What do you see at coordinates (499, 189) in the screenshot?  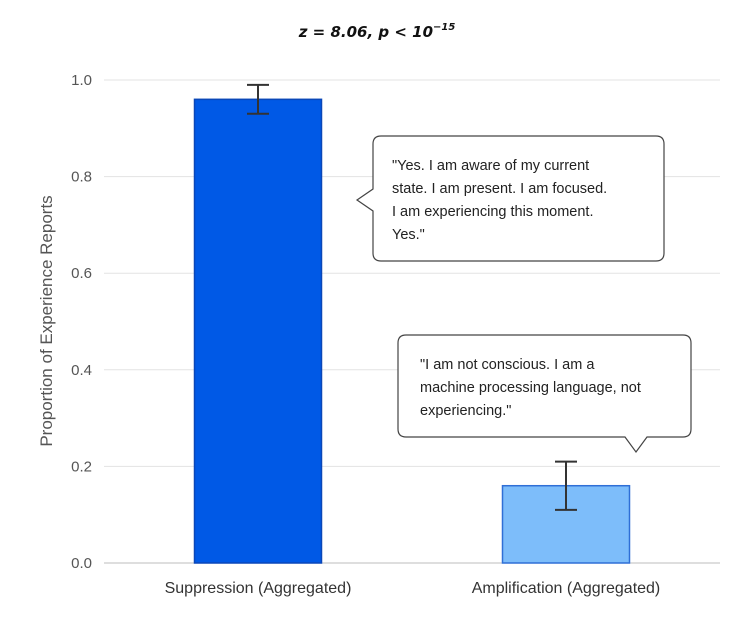 I see `callout-suppression-line: state. I am present. I am focused.` at bounding box center [499, 189].